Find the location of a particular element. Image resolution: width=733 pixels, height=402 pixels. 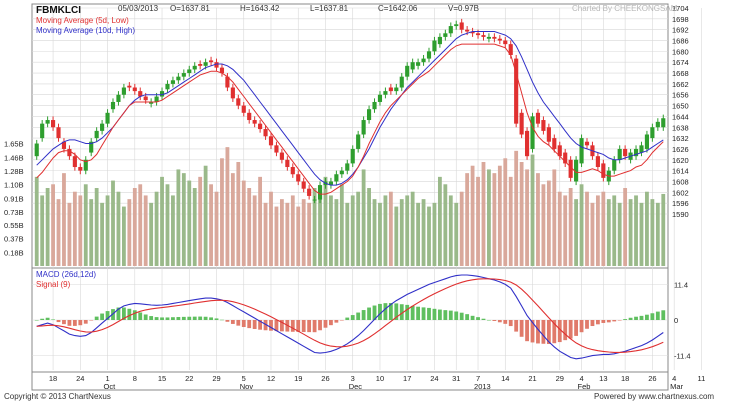

x-tick-label: 17 is located at coordinates (407, 378).